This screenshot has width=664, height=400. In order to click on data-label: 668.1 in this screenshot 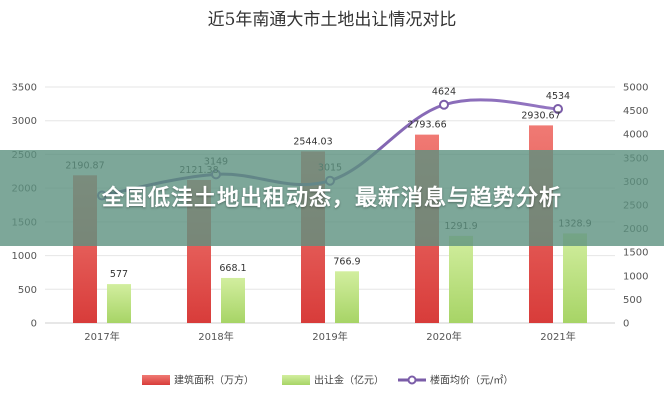, I will do `click(232, 268)`.